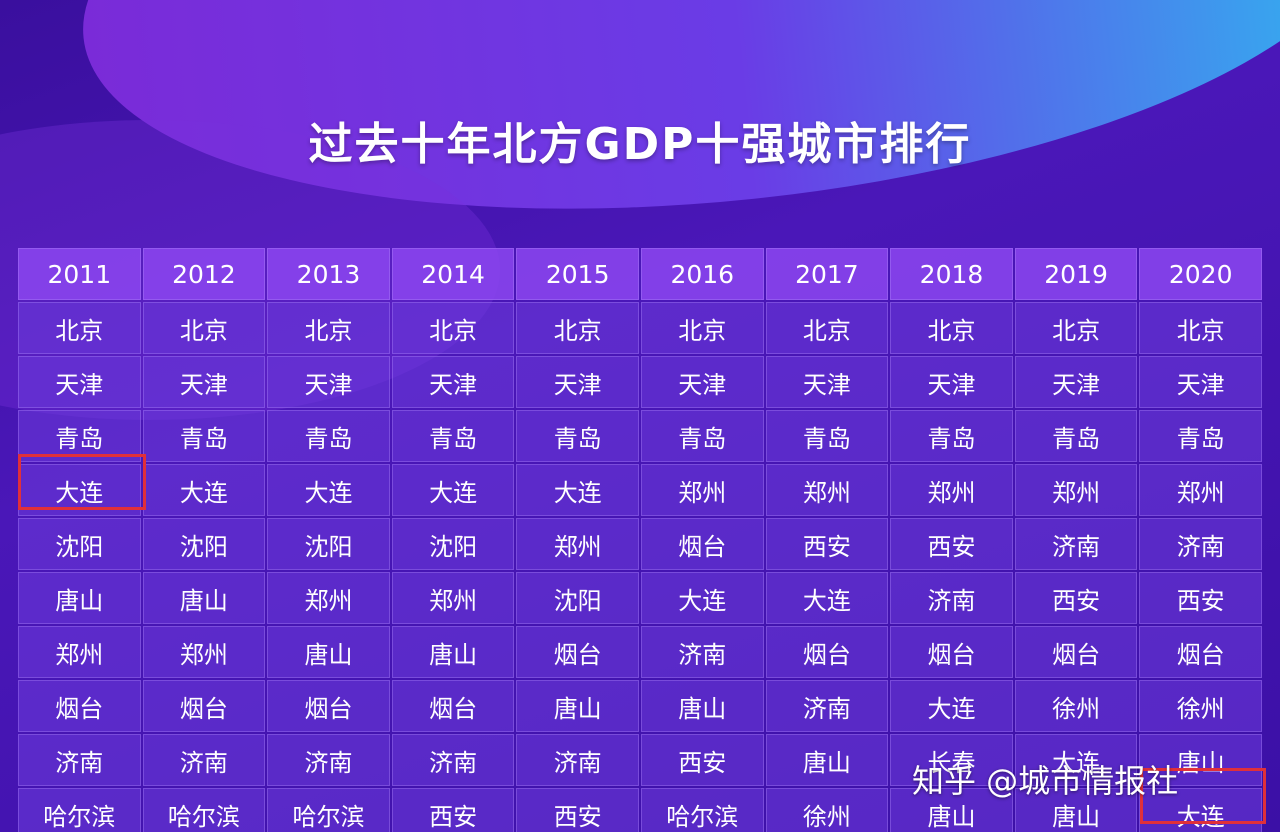 This screenshot has height=832, width=1280. What do you see at coordinates (328, 274) in the screenshot?
I see `header-cell: 2013` at bounding box center [328, 274].